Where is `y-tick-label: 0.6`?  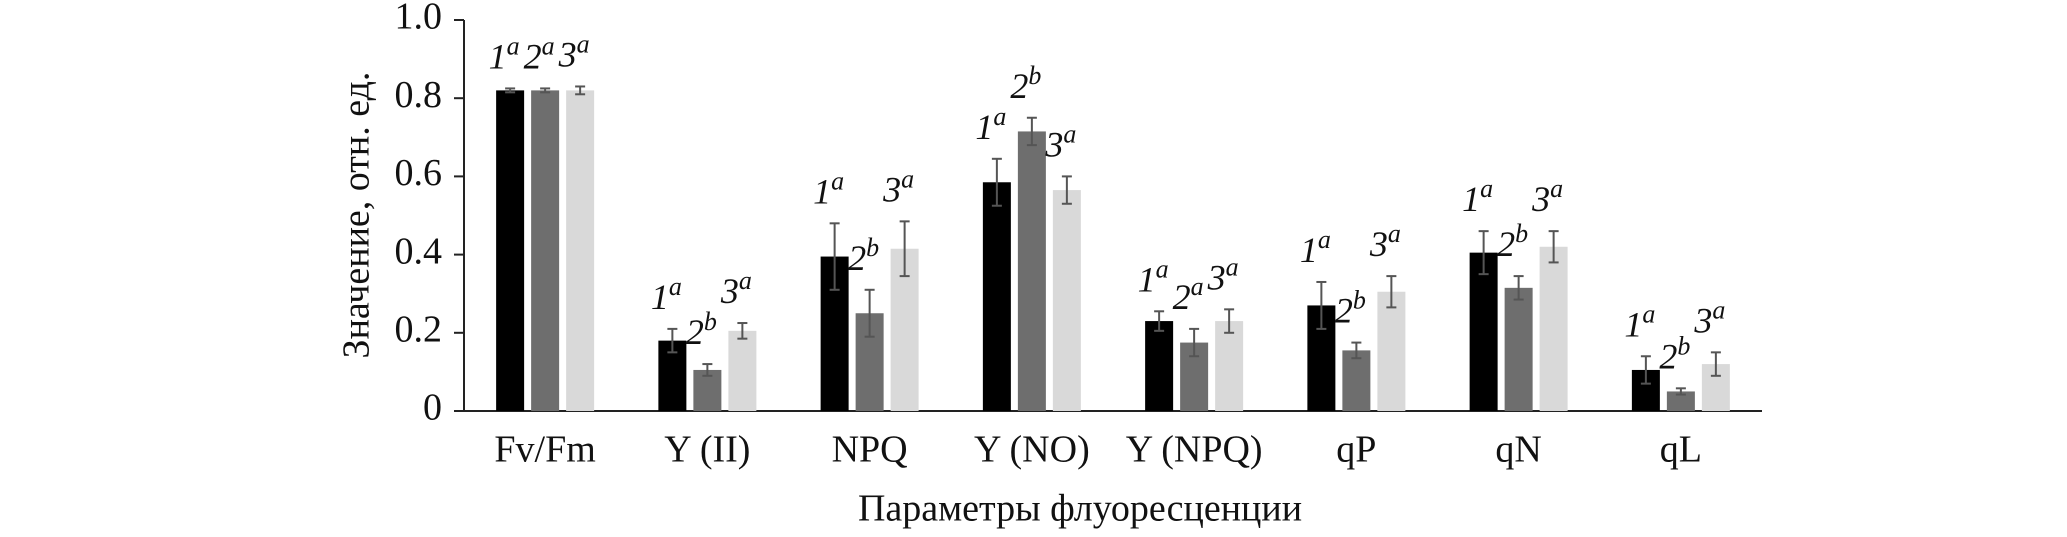 y-tick-label: 0.6 is located at coordinates (419, 173).